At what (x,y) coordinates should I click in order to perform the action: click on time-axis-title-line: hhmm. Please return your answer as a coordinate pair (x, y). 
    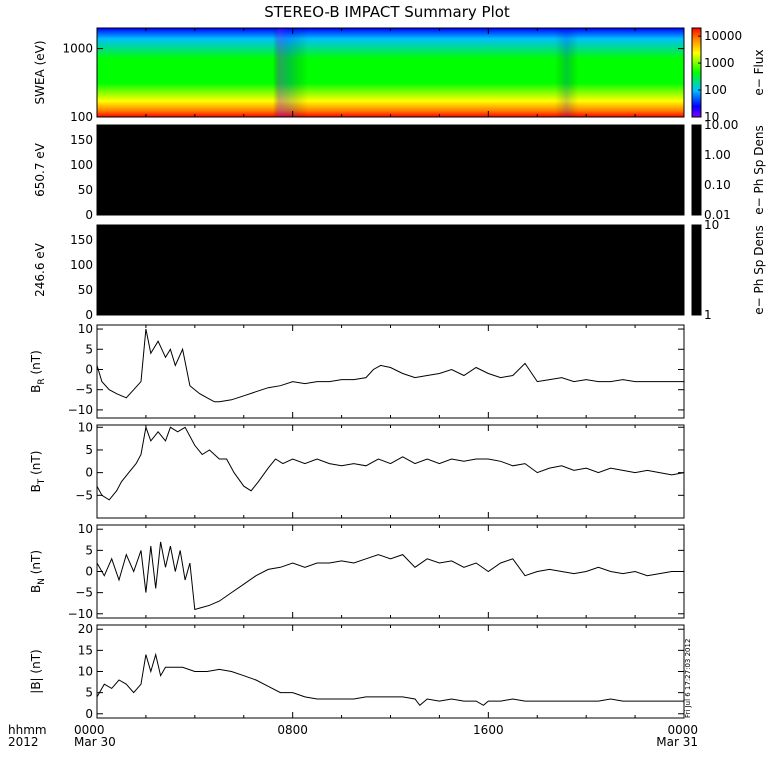
    Looking at the image, I should click on (27, 730).